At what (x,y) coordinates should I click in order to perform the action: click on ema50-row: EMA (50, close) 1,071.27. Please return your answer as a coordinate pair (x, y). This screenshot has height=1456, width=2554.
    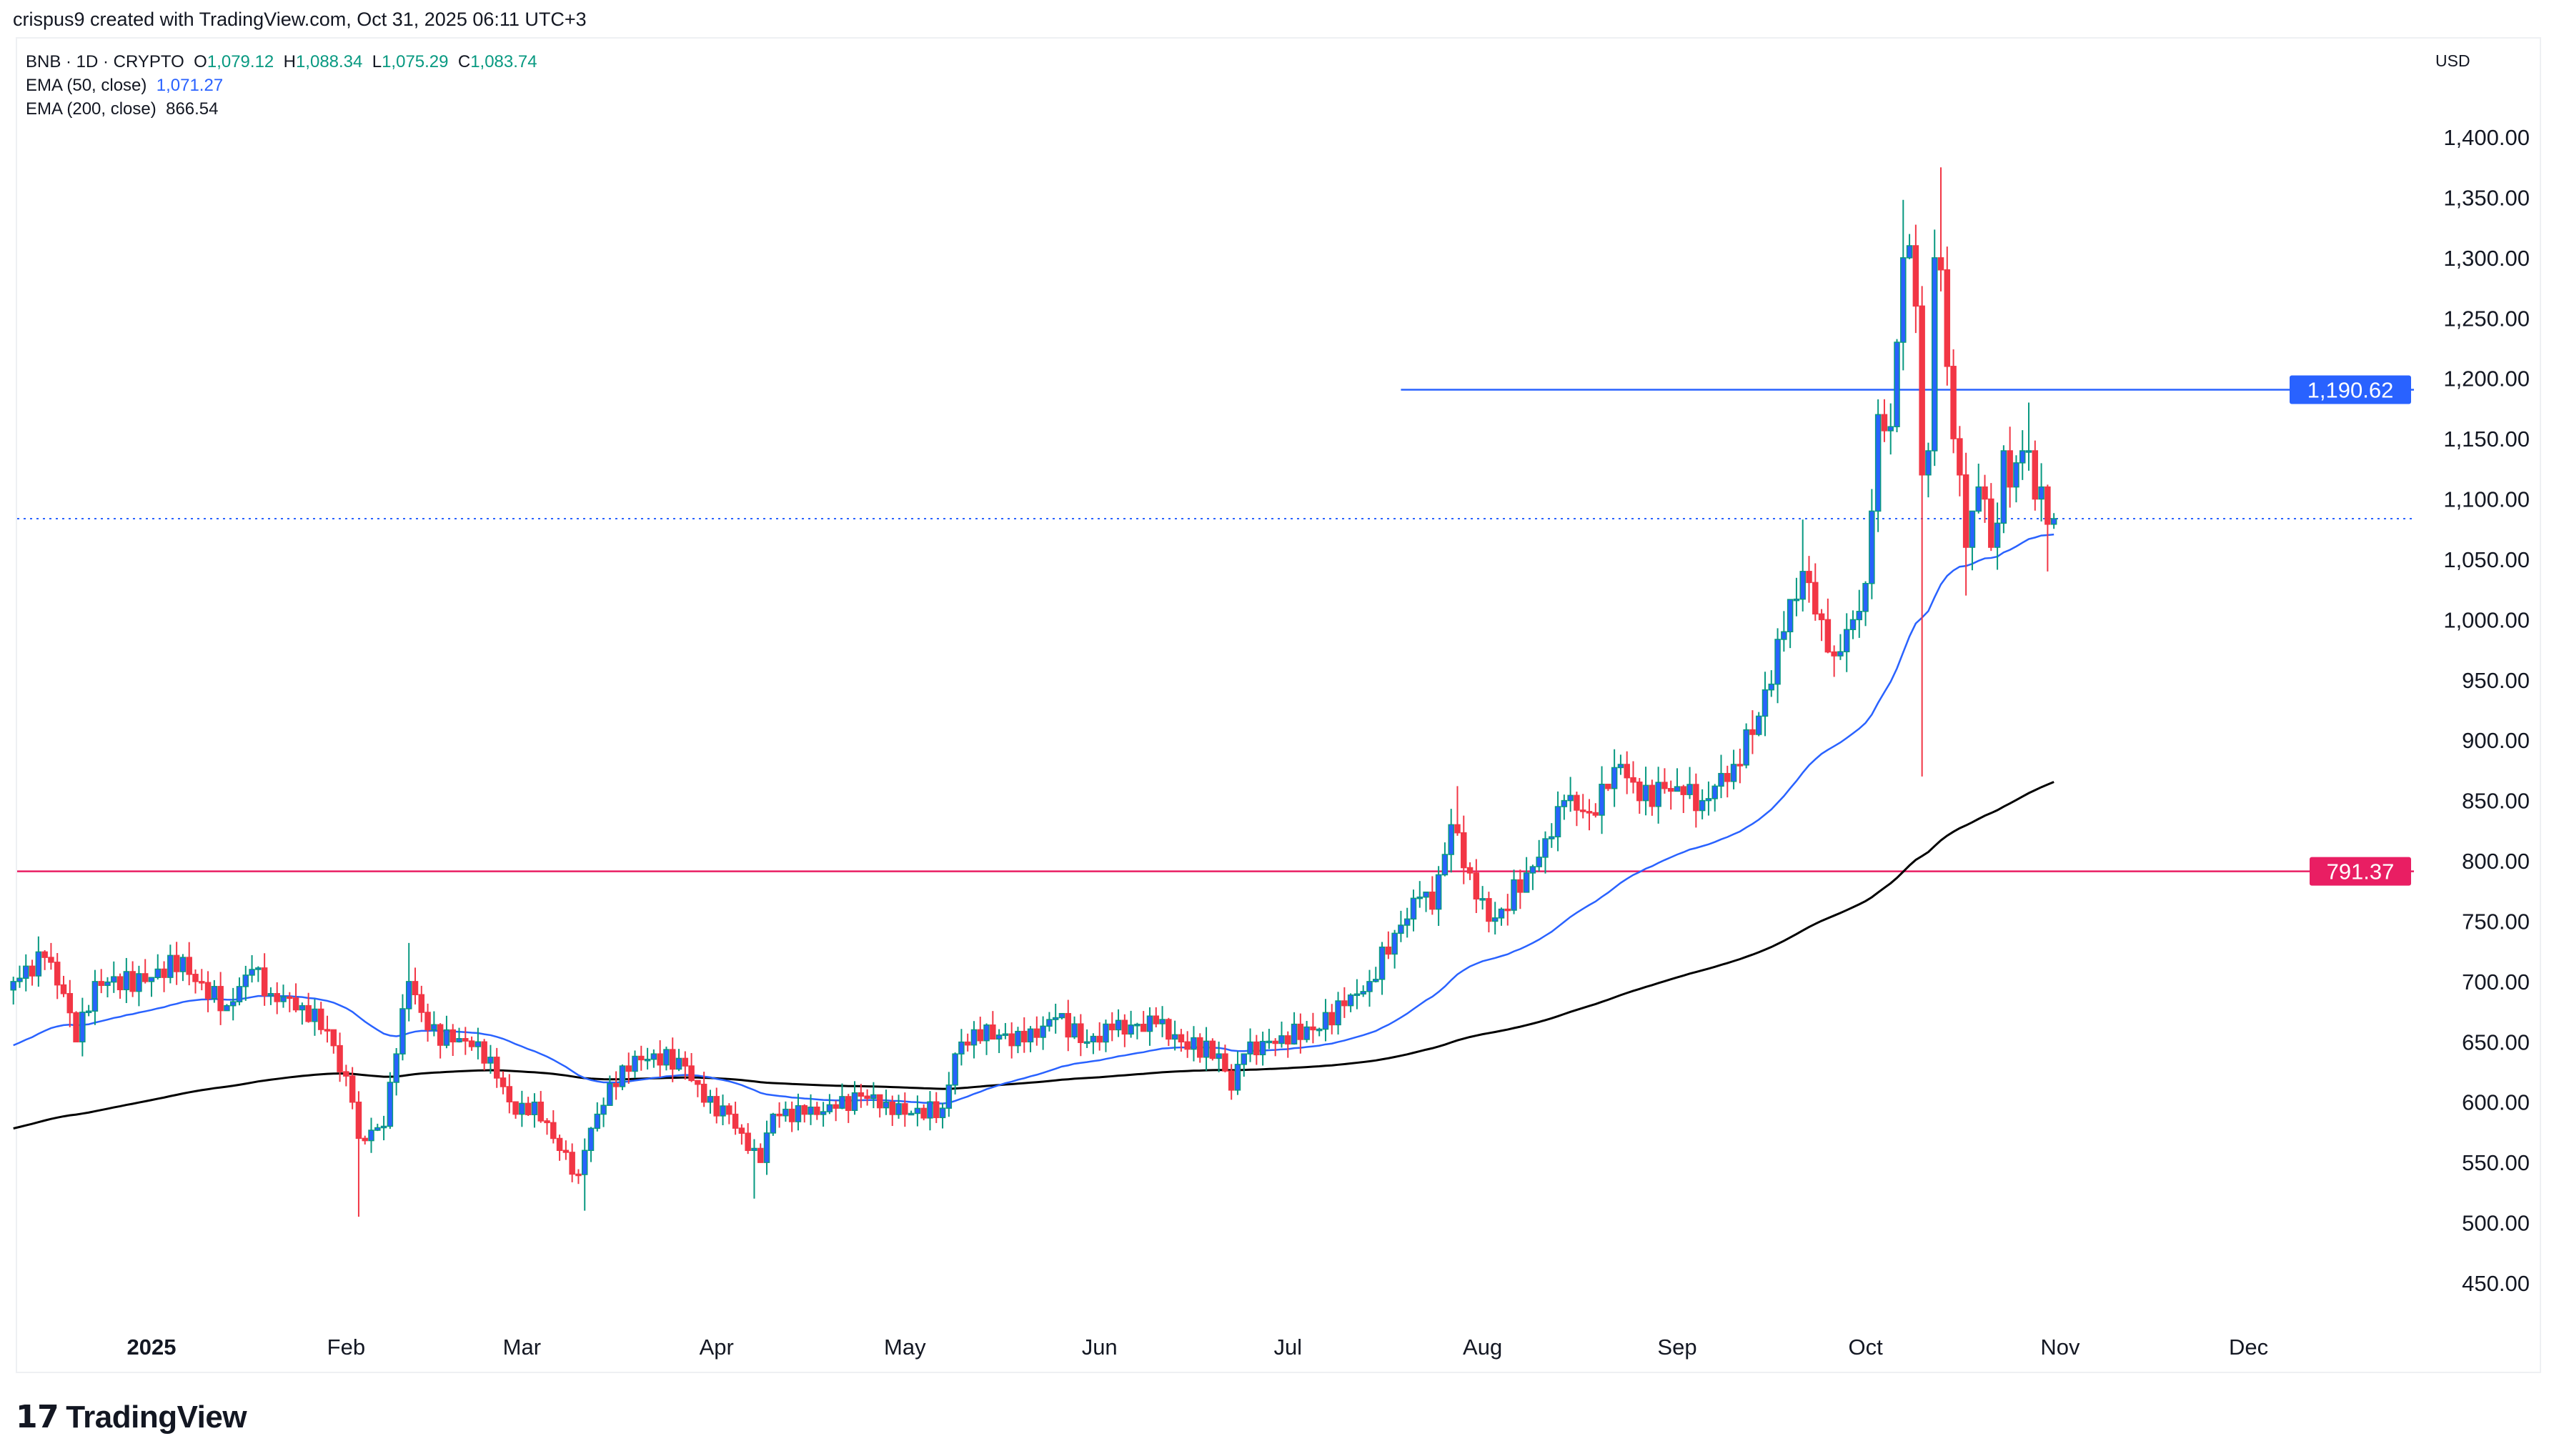
    Looking at the image, I should click on (281, 85).